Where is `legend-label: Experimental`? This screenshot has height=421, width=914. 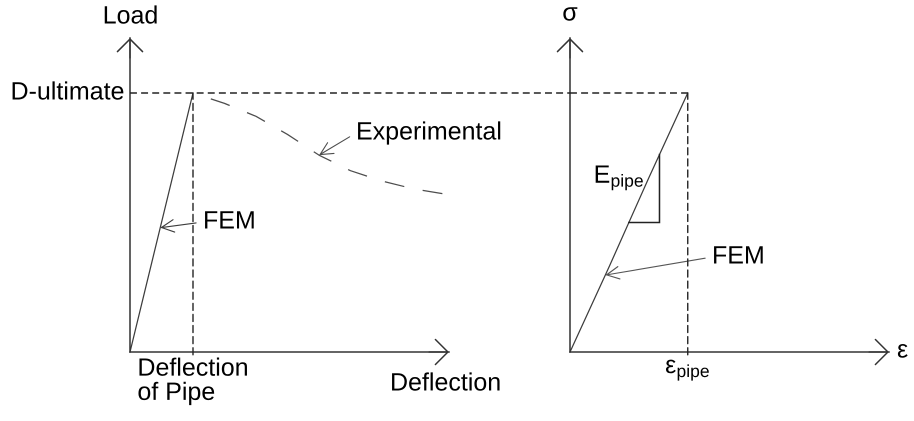 legend-label: Experimental is located at coordinates (429, 133).